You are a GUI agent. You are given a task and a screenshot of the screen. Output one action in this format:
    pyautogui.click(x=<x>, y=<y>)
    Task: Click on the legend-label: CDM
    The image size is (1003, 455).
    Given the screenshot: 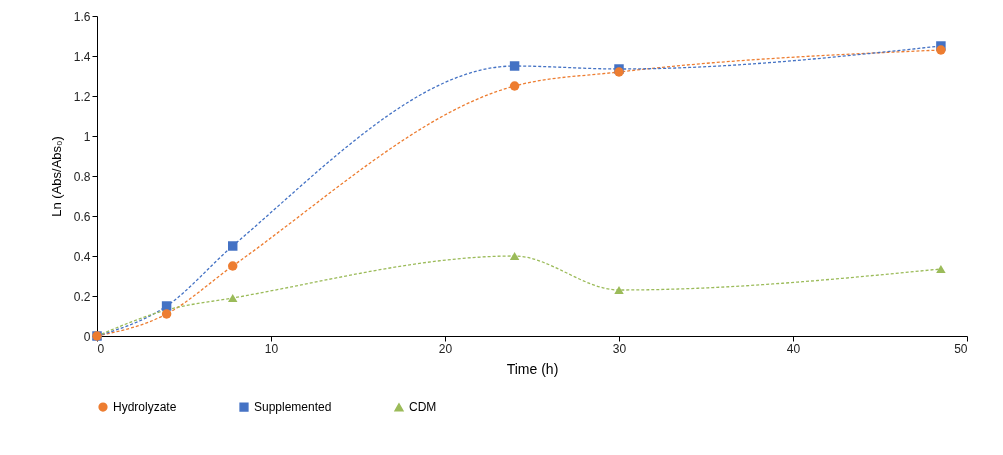 What is the action you would take?
    pyautogui.click(x=423, y=407)
    